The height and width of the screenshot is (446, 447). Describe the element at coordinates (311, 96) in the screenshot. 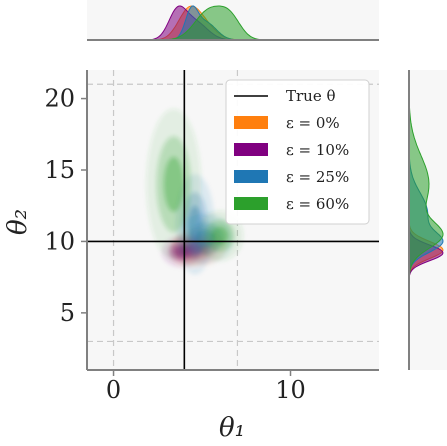

I see `legend-true-theta-label: True θ` at that location.